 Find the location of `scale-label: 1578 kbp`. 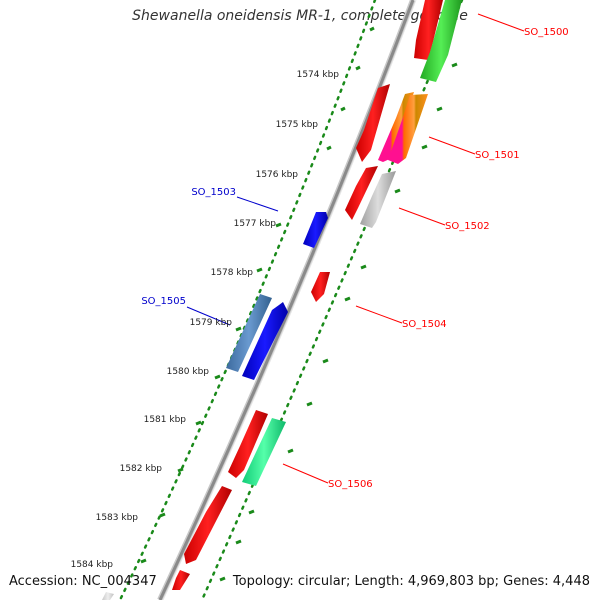

scale-label: 1578 kbp is located at coordinates (232, 273).